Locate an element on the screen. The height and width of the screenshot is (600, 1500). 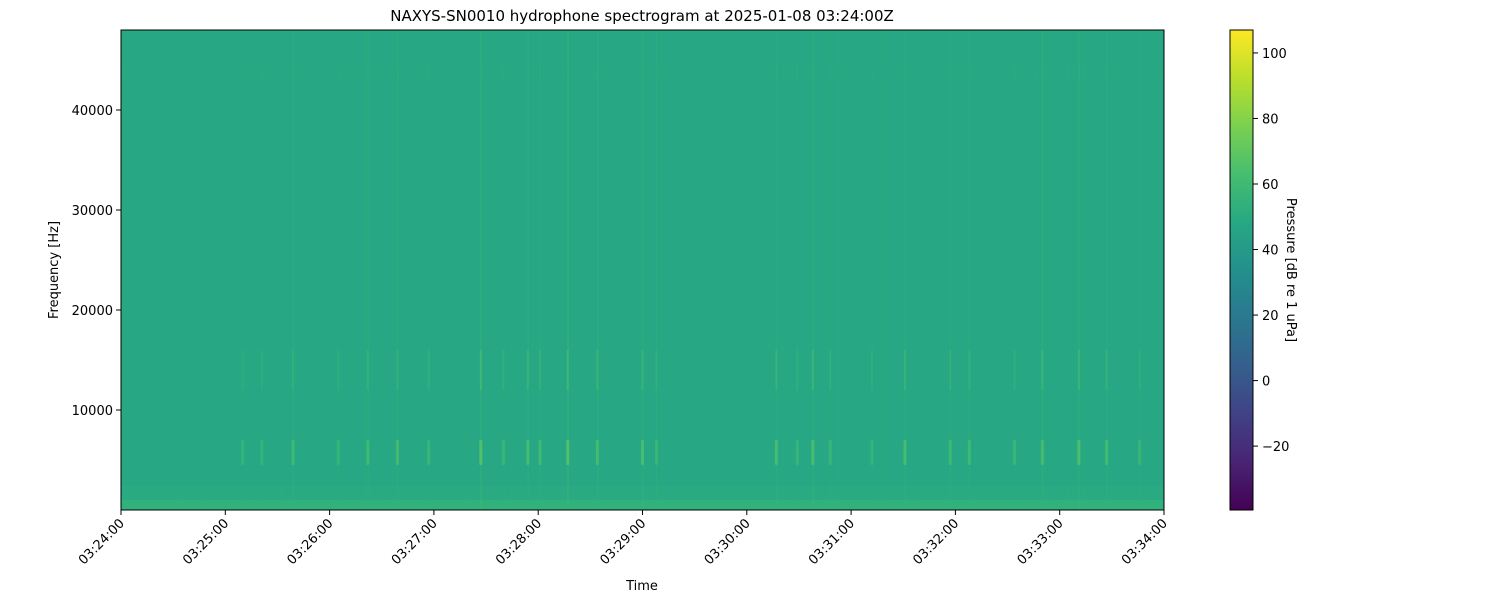
y-axis: 10000 20000 30000 40000 is located at coordinates (96, 261).